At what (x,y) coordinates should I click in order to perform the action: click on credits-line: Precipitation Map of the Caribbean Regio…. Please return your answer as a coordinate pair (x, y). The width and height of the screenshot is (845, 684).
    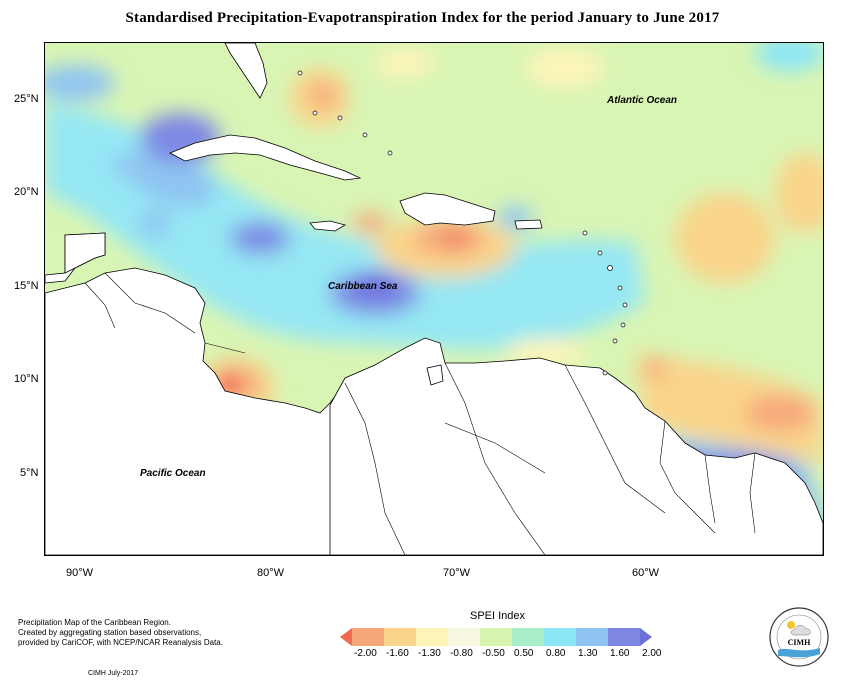
    Looking at the image, I should click on (94, 622).